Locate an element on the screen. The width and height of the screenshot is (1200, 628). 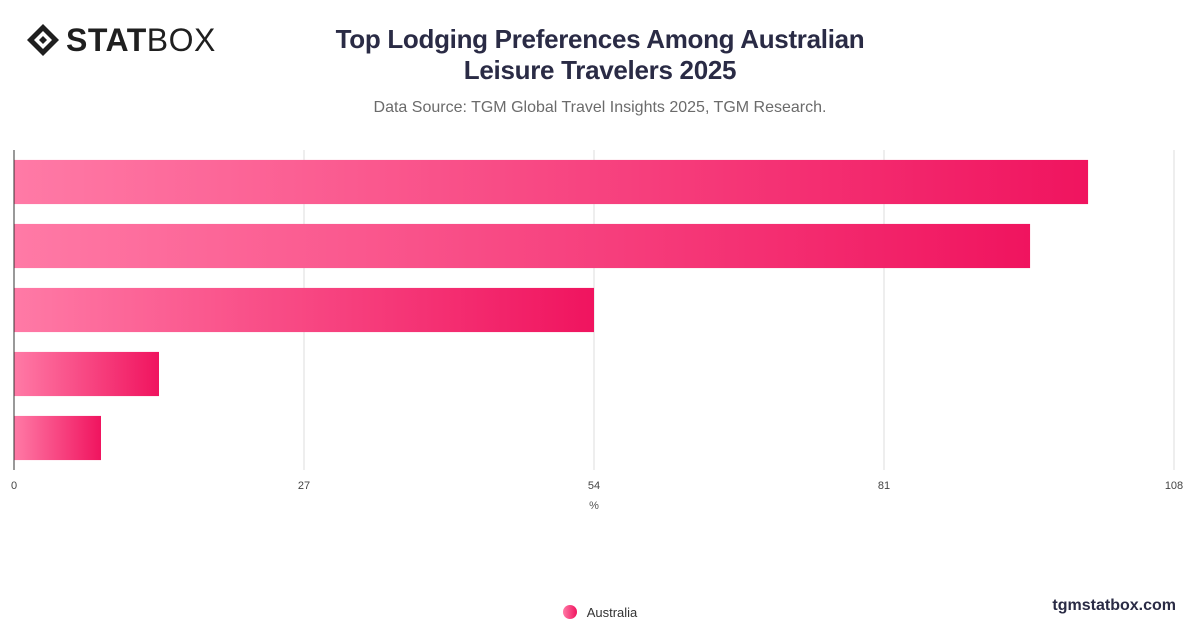
legend-label-australia: Australia is located at coordinates (612, 612).